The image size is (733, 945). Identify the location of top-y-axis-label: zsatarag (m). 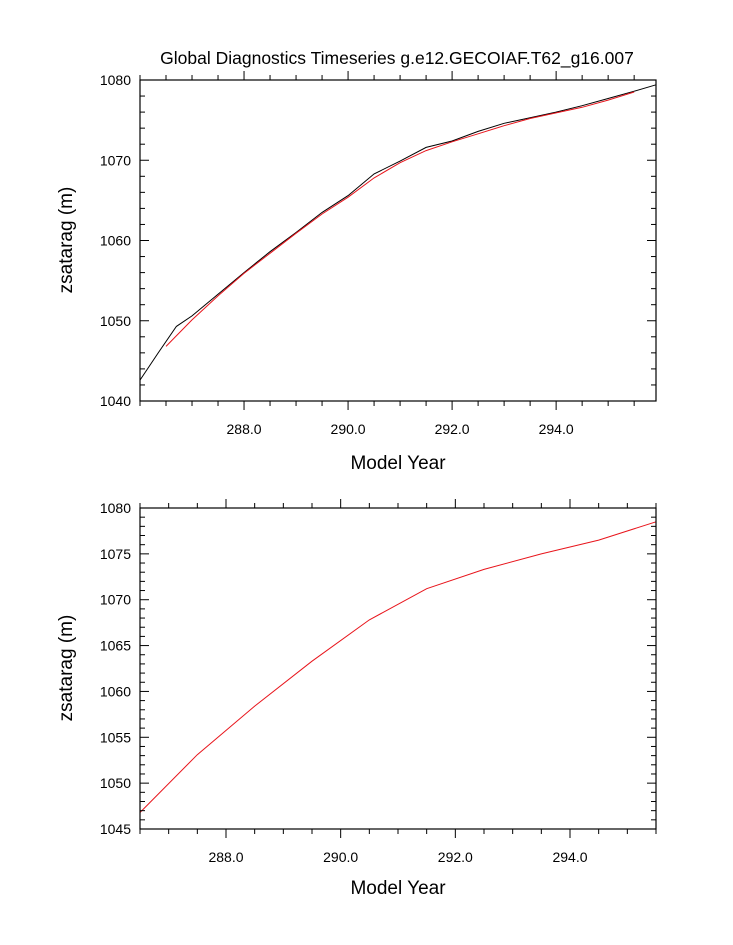
(66, 240).